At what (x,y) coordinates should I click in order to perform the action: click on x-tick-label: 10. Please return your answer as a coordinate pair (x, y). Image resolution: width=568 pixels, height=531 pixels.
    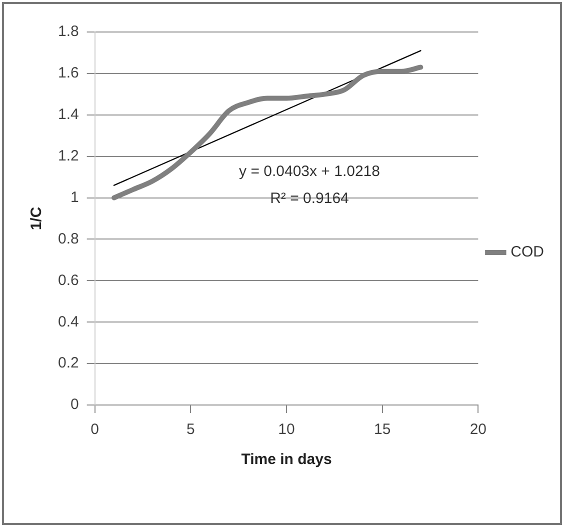
    Looking at the image, I should click on (286, 429).